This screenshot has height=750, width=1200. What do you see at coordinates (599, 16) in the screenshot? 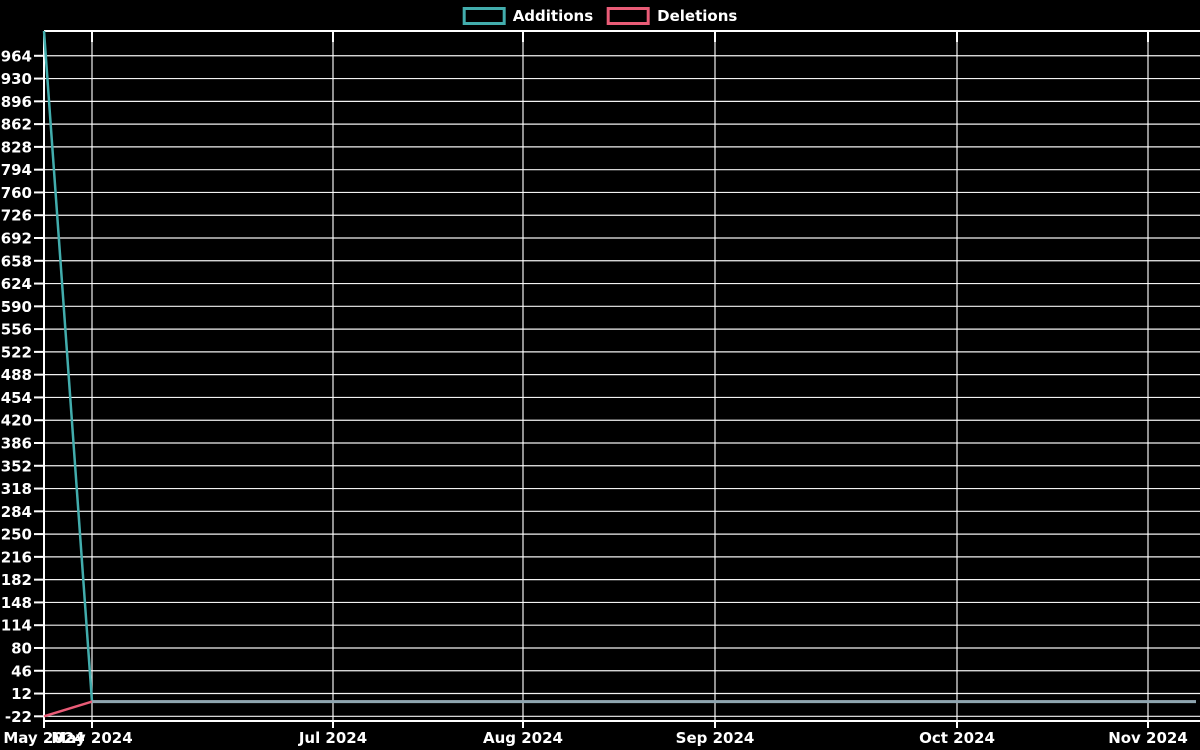
I see `legend: Additions Deletions` at bounding box center [599, 16].